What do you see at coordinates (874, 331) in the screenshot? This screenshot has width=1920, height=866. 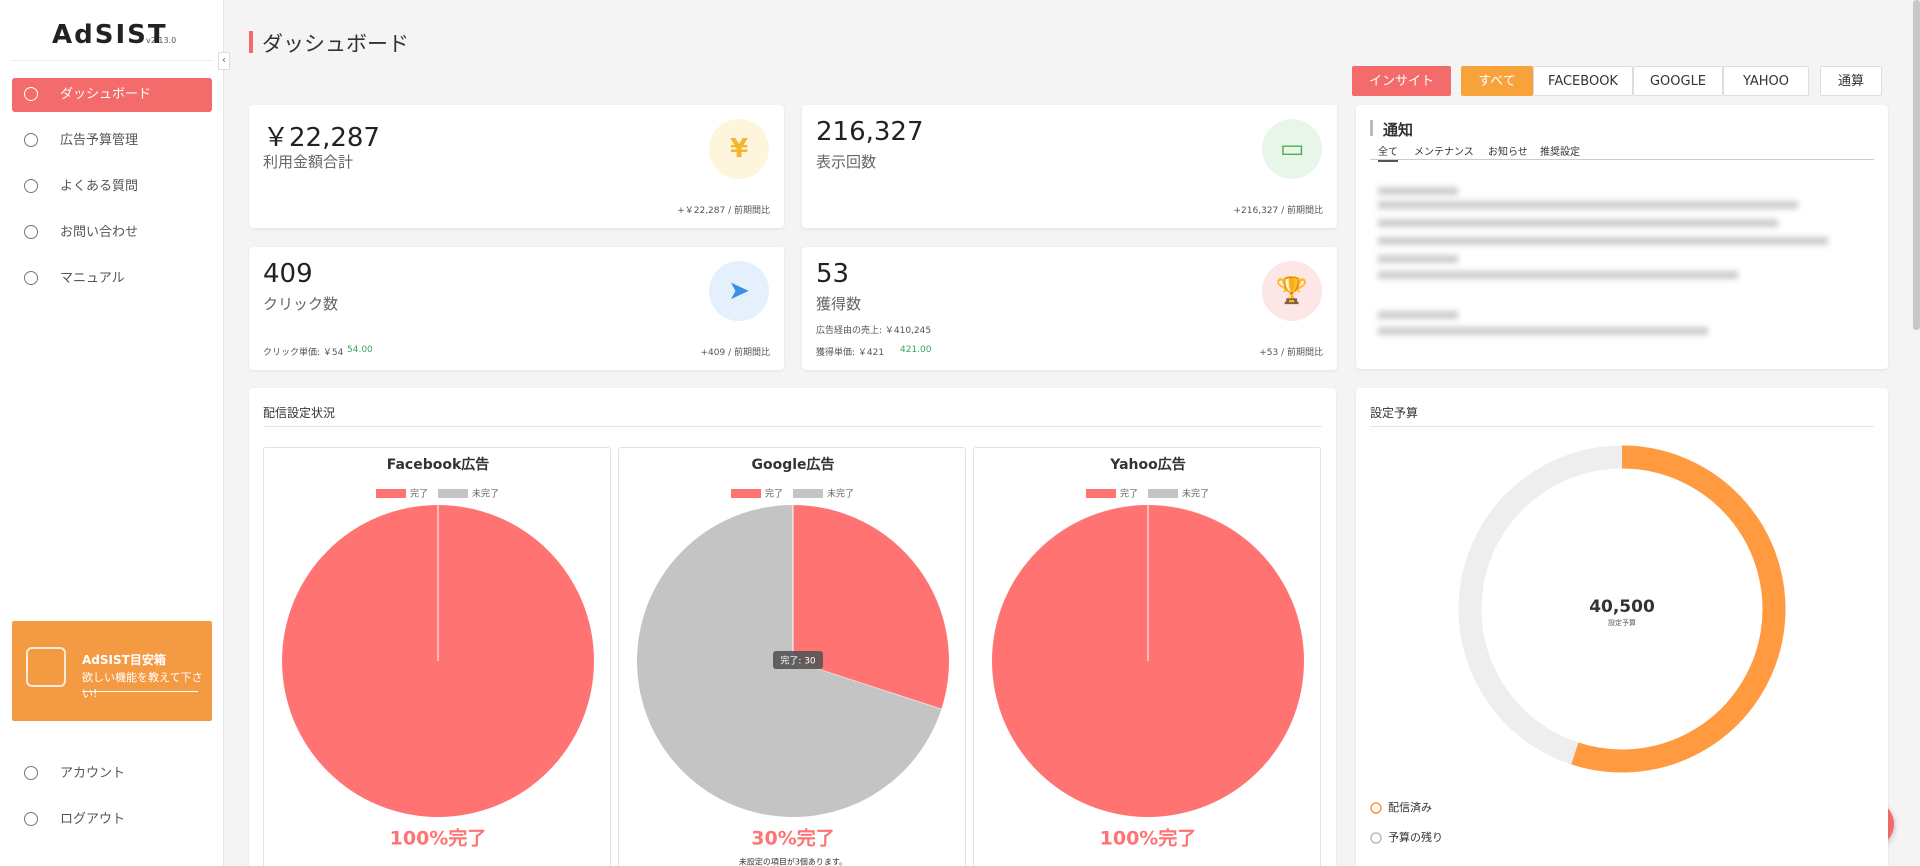 I see `metric-note: 広告経由の売上: ￥410,245` at bounding box center [874, 331].